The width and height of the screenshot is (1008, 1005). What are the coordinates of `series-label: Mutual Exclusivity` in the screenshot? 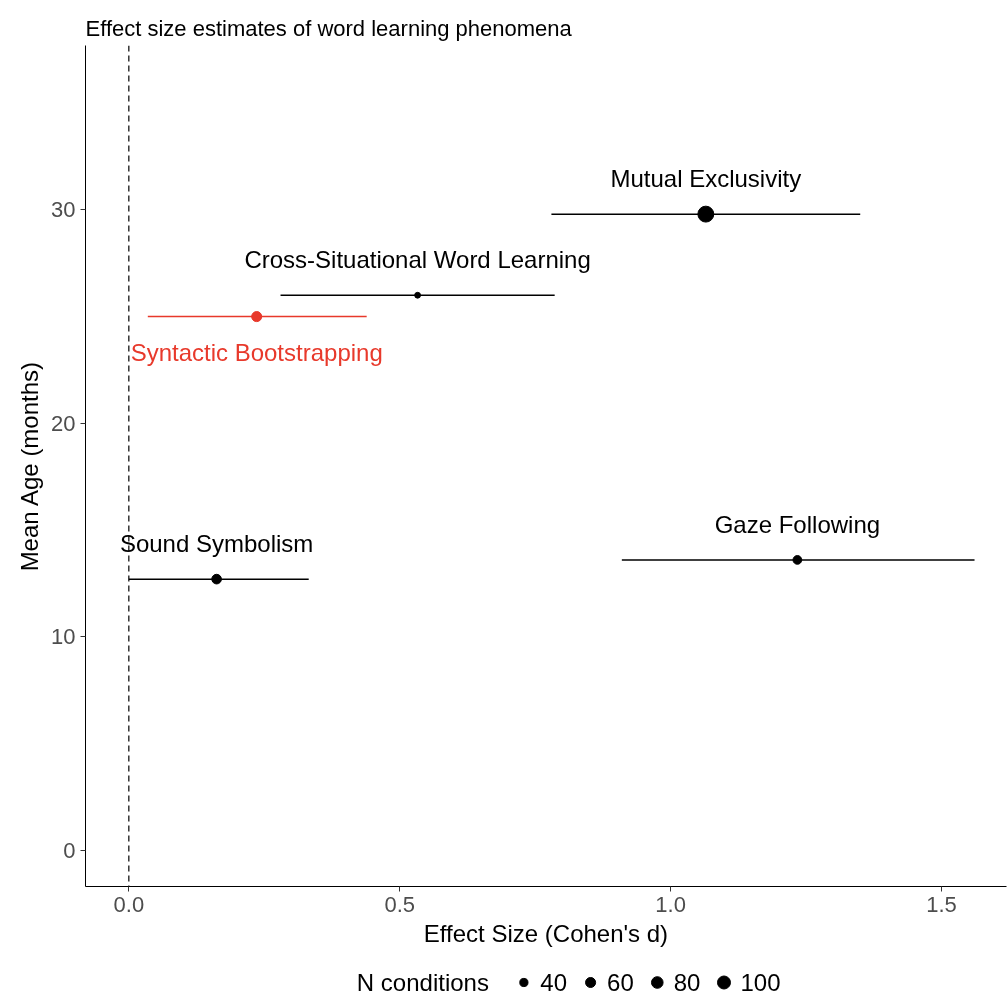 It's located at (706, 179).